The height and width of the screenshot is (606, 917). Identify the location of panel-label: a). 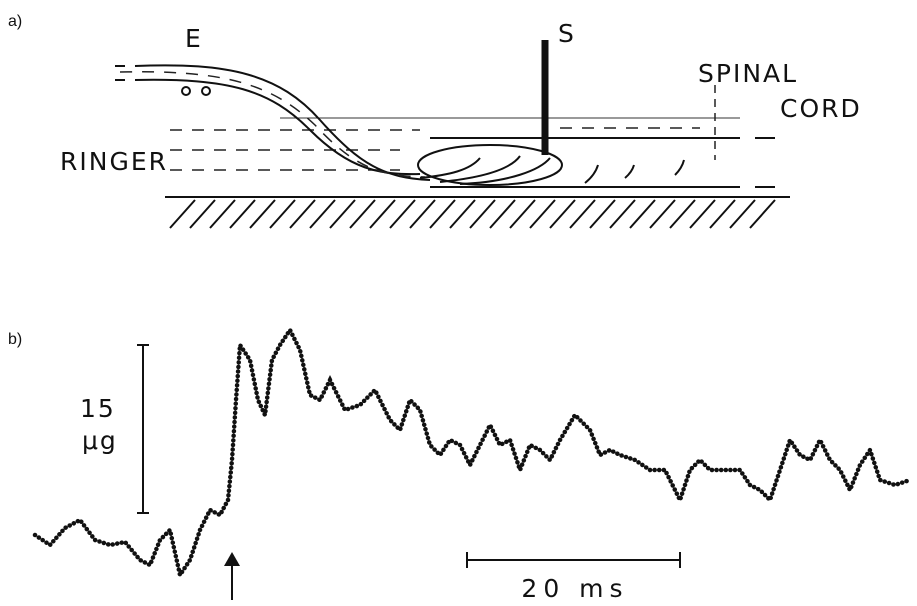
(15, 21).